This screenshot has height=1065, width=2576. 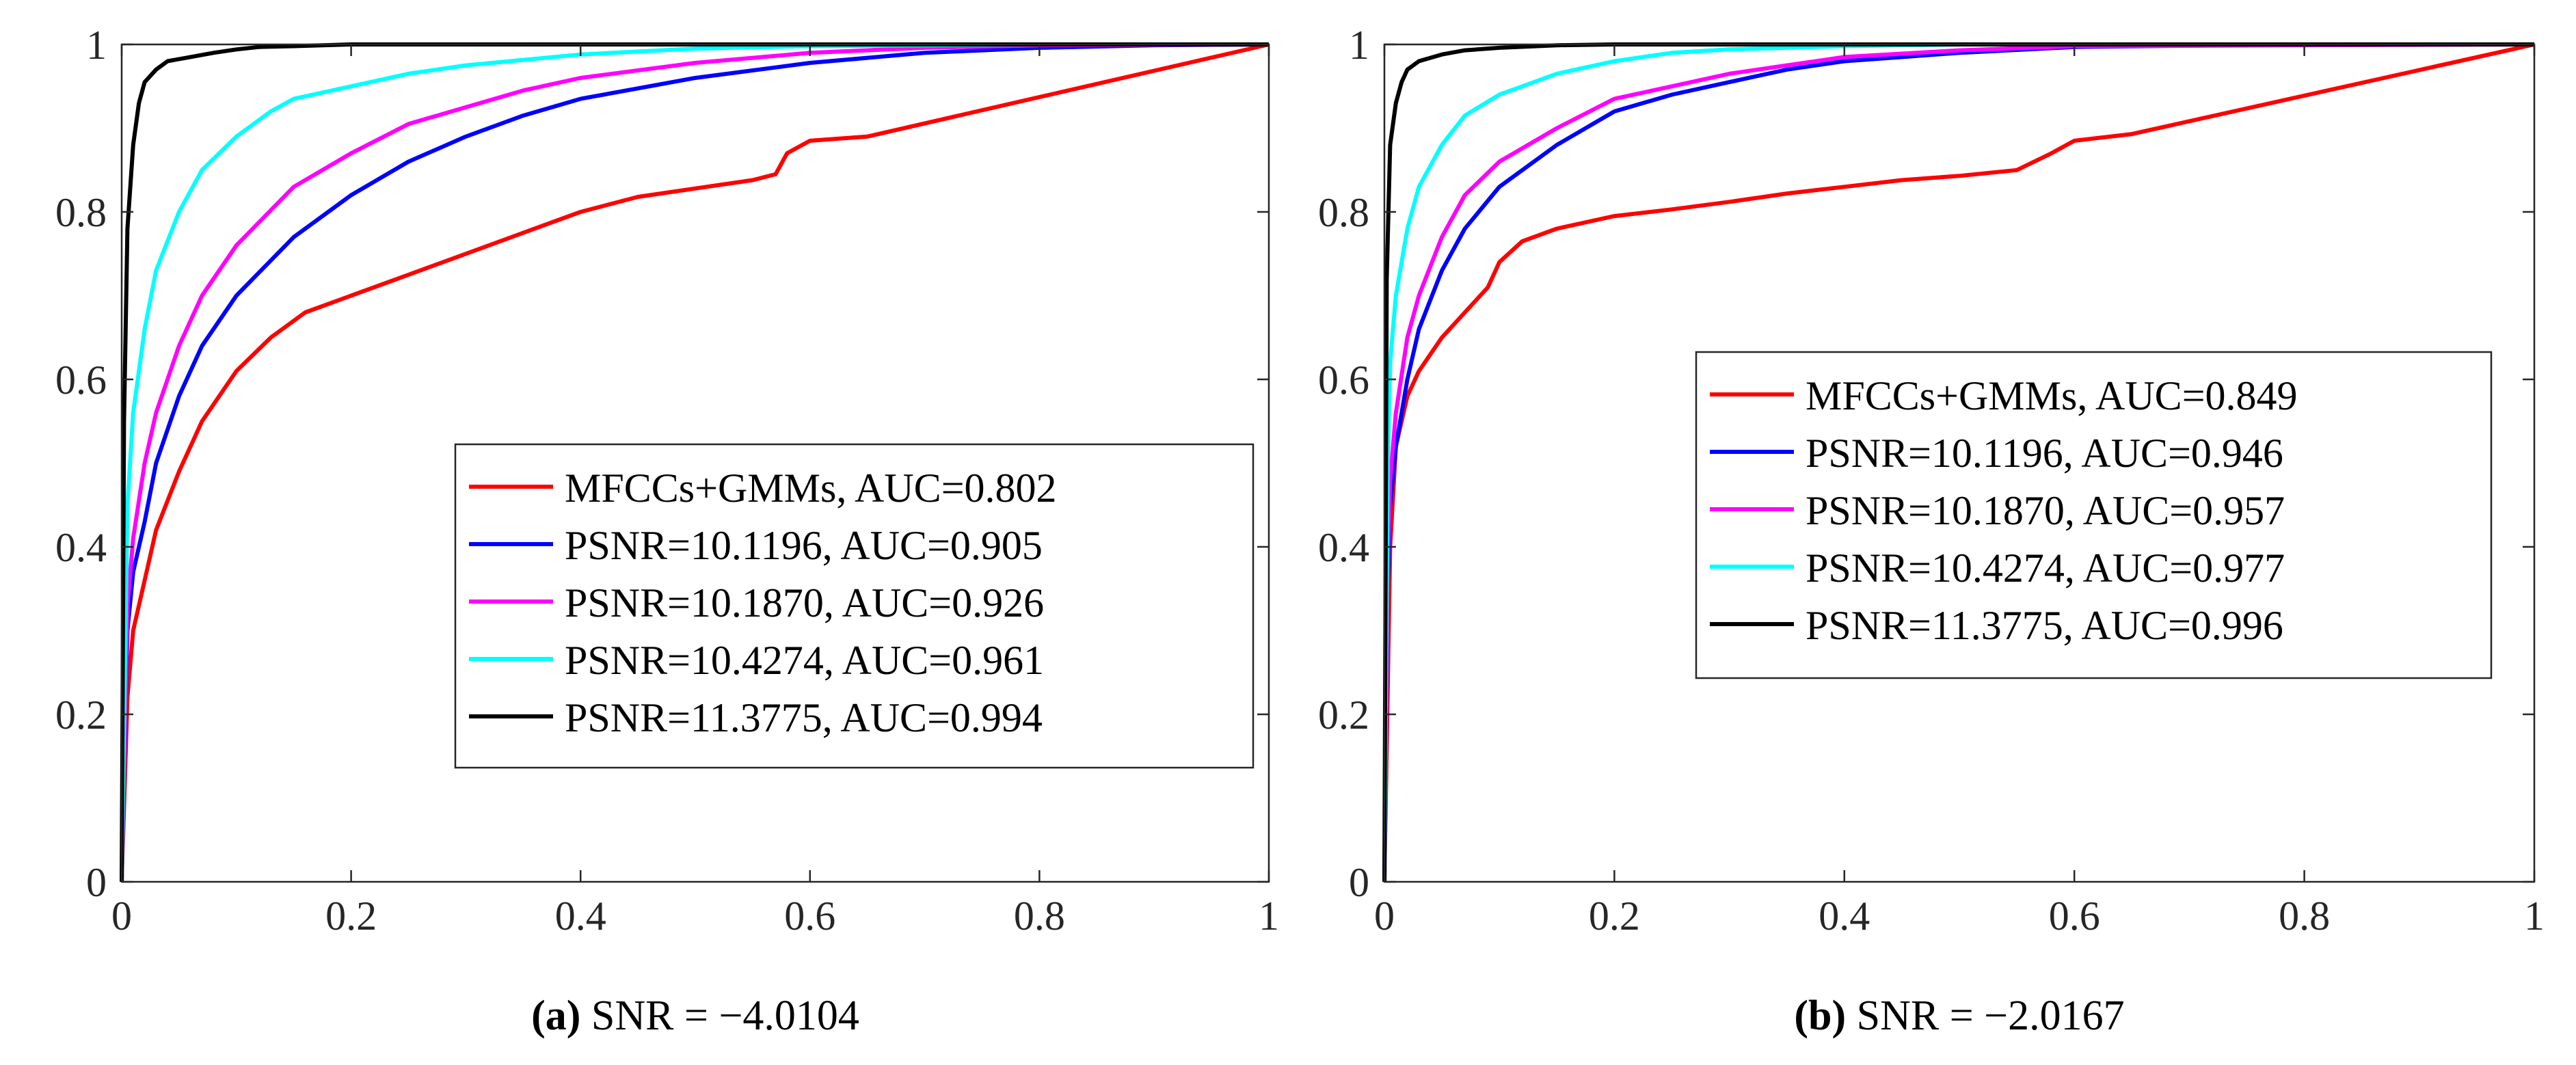 I want to click on panel-a-legend-label: PSNR=10.4274, AUC=0.961, so click(x=804, y=660).